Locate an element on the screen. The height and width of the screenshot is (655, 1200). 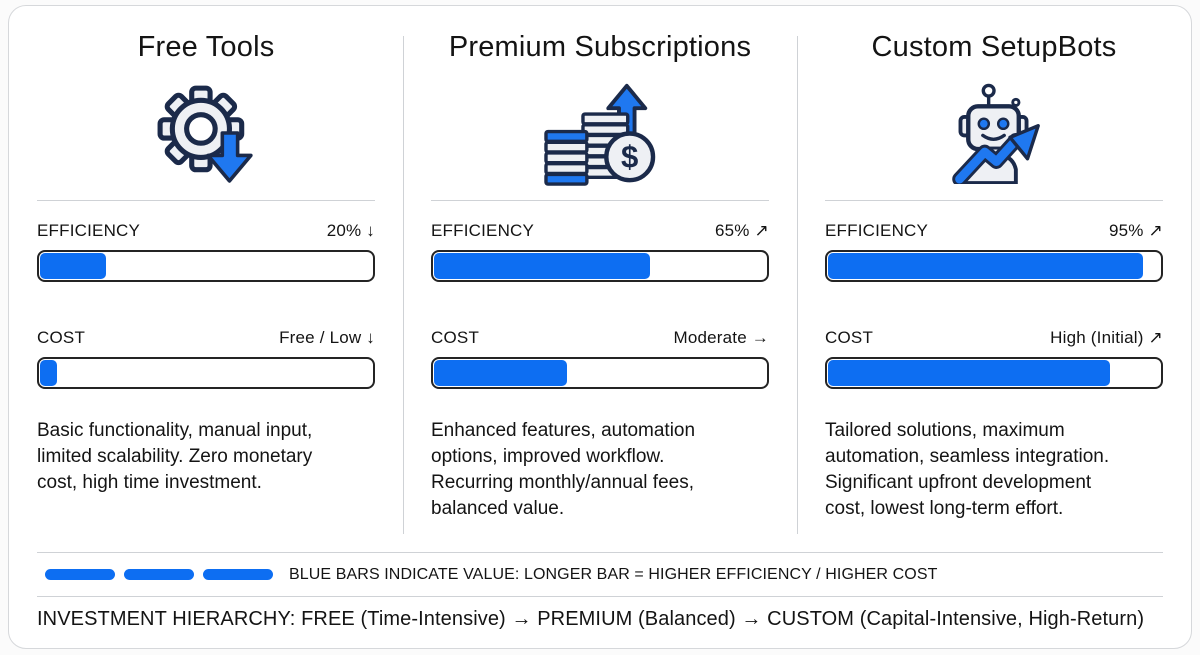
efficiency-value: 20% ↓ is located at coordinates (350, 230).